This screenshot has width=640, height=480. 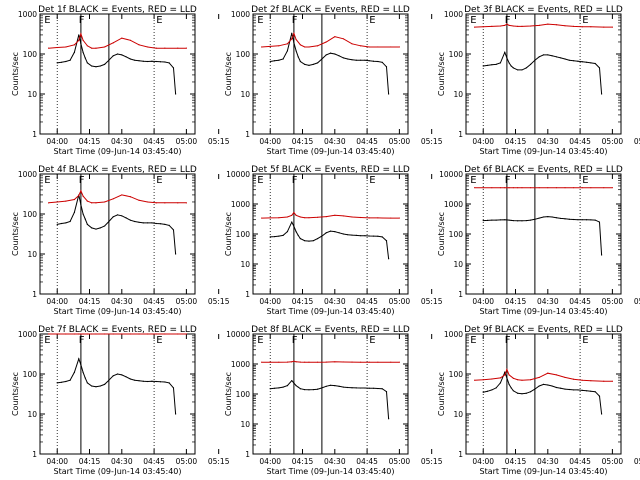 What do you see at coordinates (117, 10) in the screenshot?
I see `panel-title: Det 1f BLACK = Events, RED = LLD` at bounding box center [117, 10].